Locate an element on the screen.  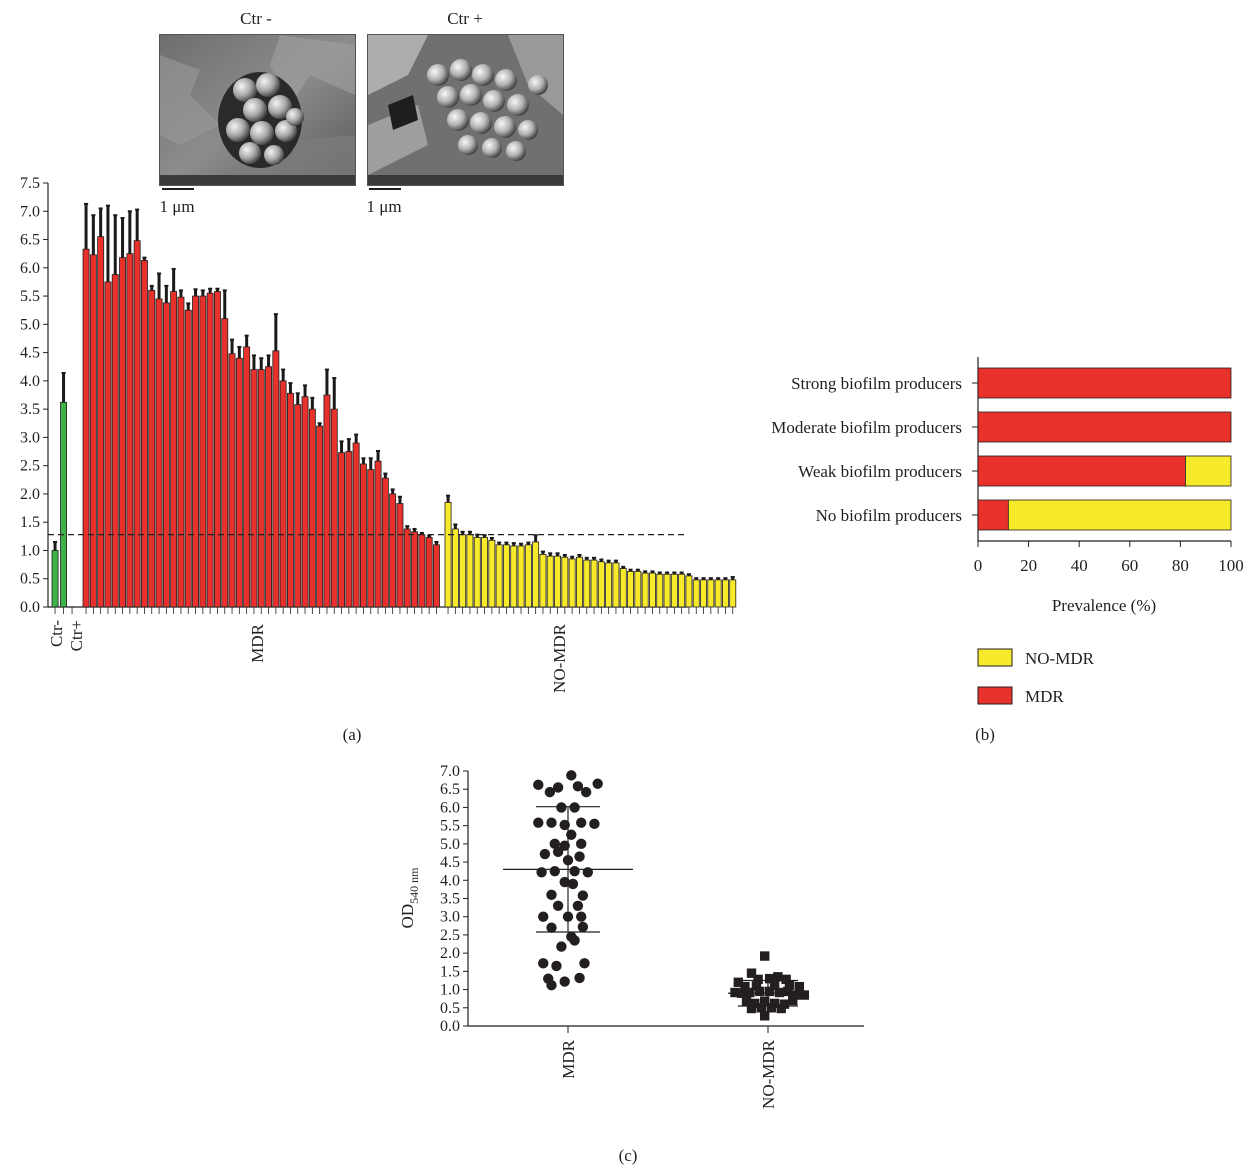
panel-c-y-tick-label: 0.5 is located at coordinates (450, 1008).